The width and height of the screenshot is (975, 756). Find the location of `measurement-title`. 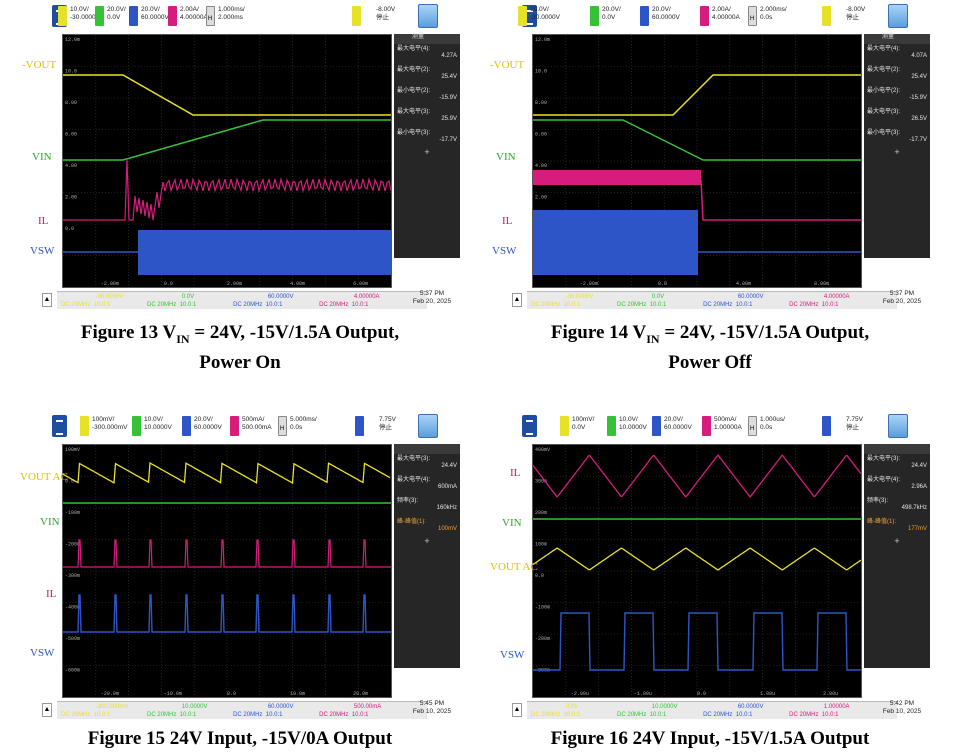

measurement-title is located at coordinates (427, 449).